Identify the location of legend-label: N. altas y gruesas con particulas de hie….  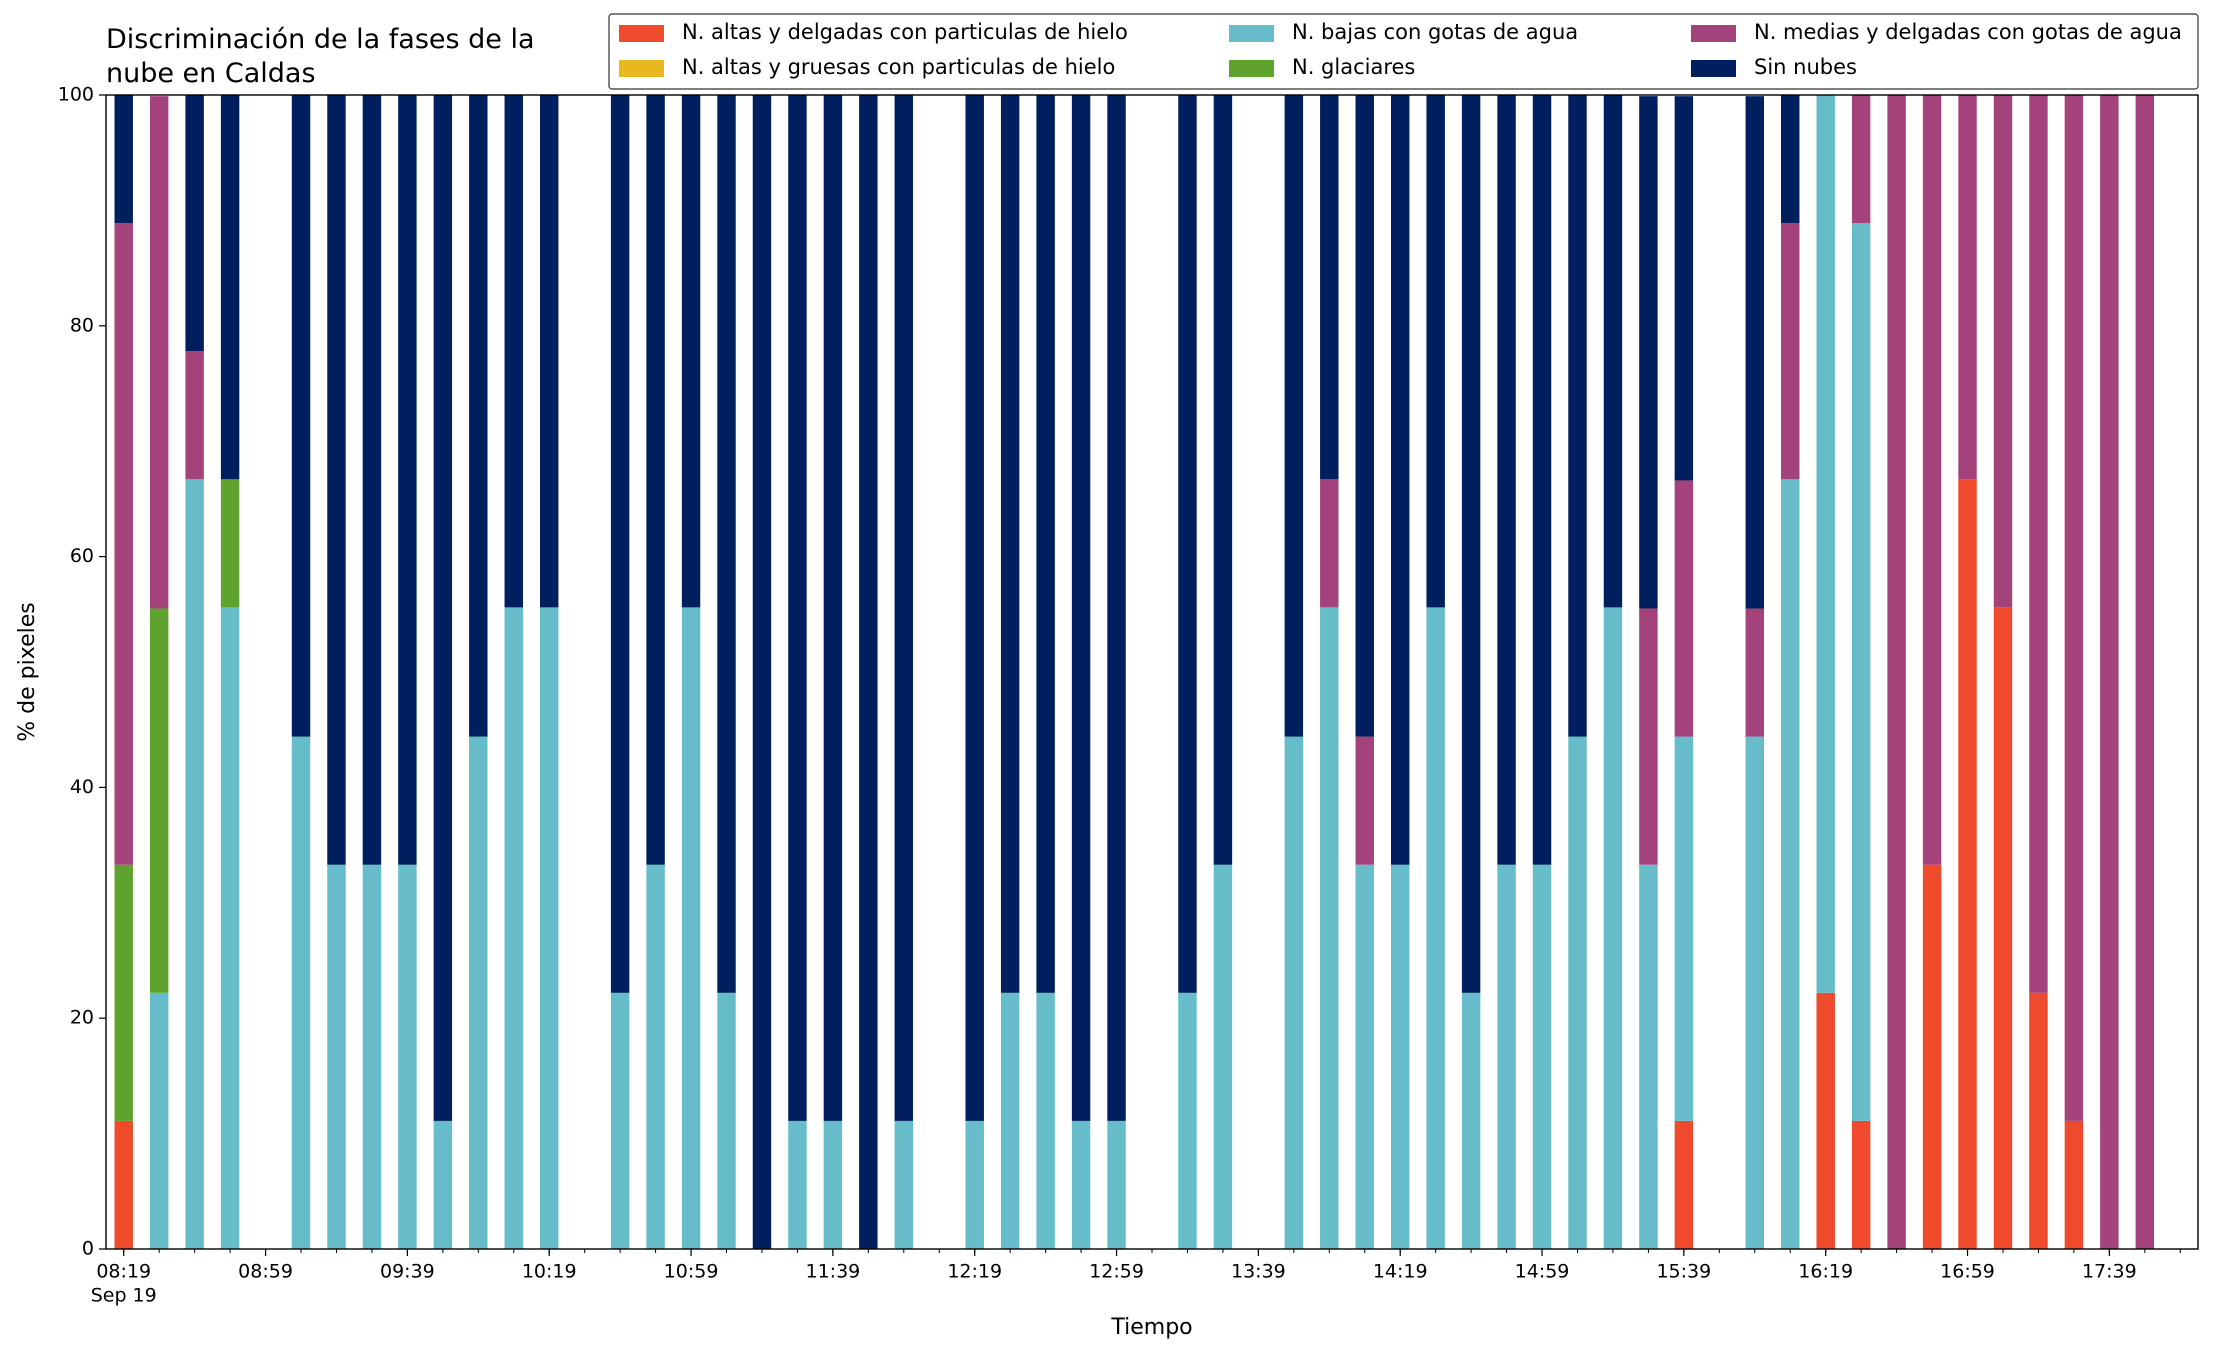
(898, 67).